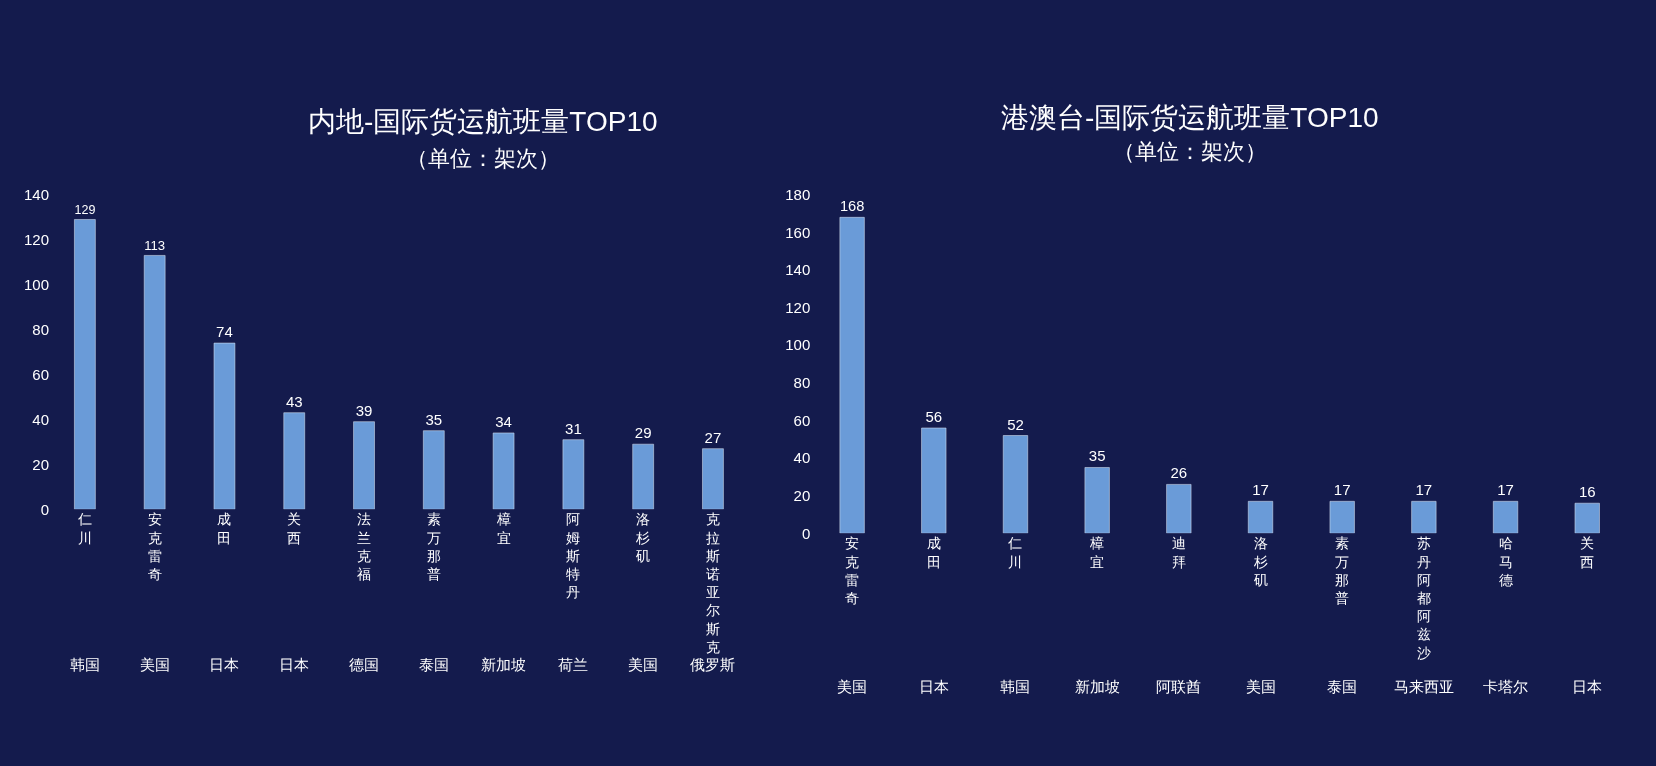 This screenshot has height=766, width=1656. I want to click on text: 俄罗斯, so click(712, 664).